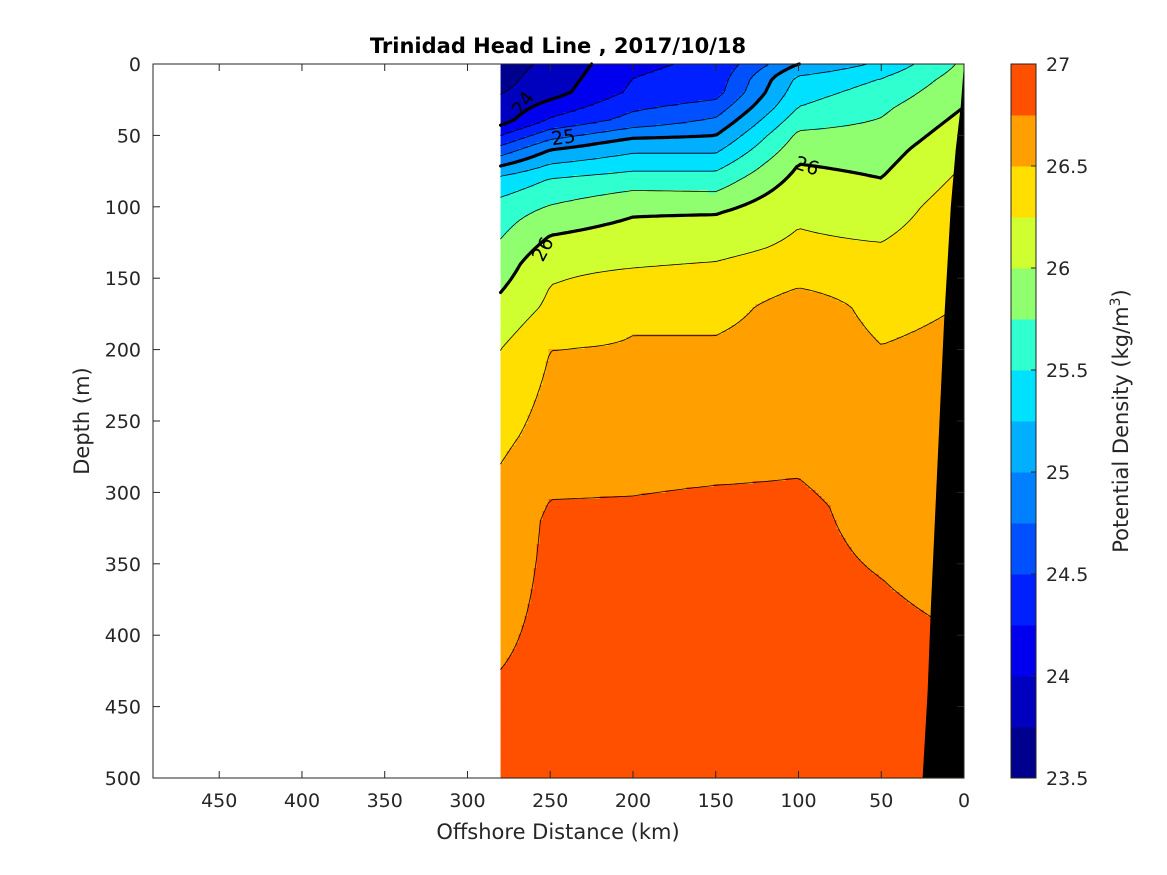  Describe the element at coordinates (558, 46) in the screenshot. I see `chart-title: Trinidad Head Line , 2017/10/18` at that location.